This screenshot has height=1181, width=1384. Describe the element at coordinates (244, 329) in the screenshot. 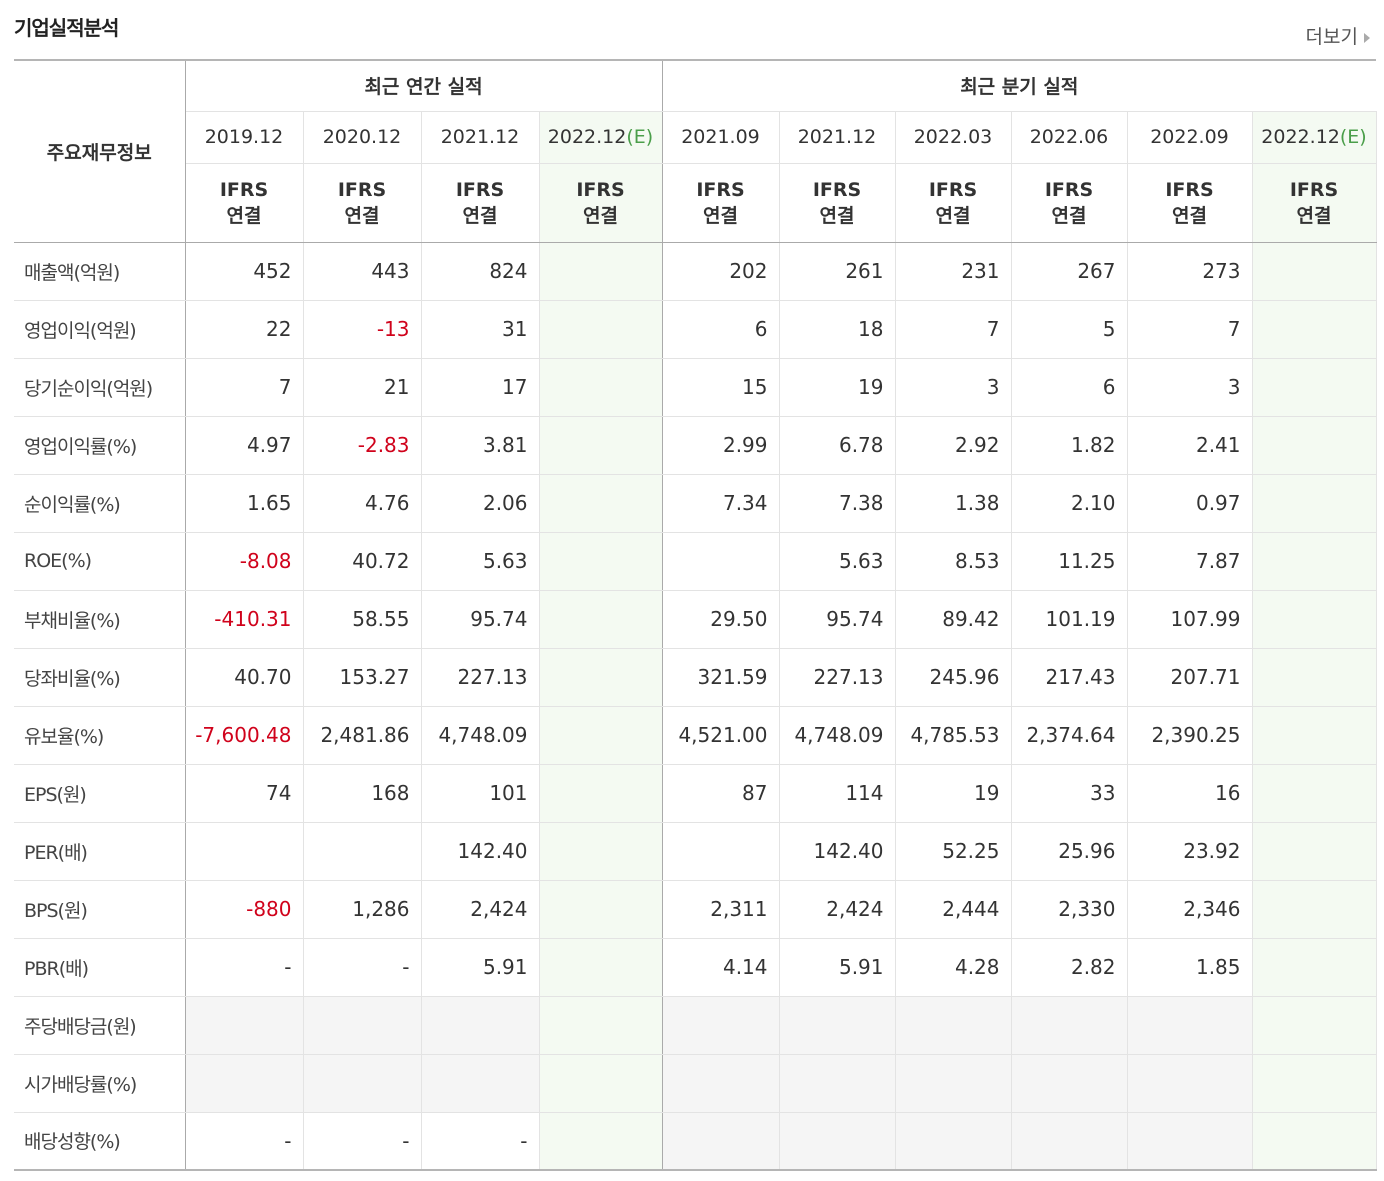

I see `value-cell: 22` at that location.